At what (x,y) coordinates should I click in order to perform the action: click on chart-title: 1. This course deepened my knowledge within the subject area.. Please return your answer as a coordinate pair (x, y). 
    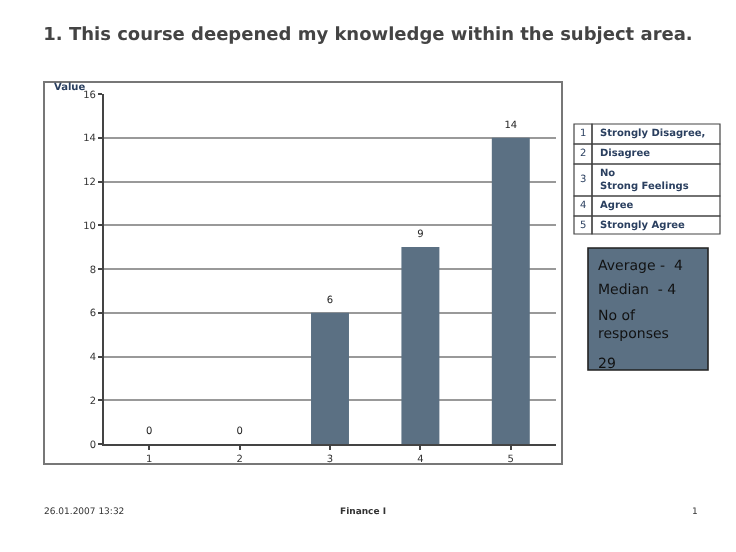
    Looking at the image, I should click on (368, 36).